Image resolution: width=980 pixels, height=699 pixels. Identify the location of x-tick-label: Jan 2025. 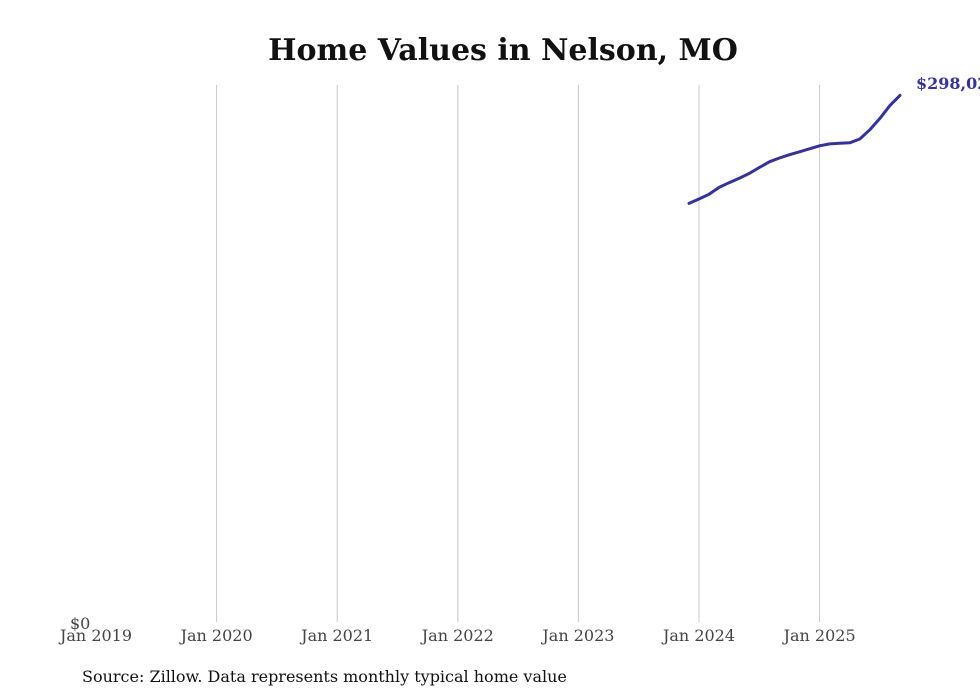
(819, 635).